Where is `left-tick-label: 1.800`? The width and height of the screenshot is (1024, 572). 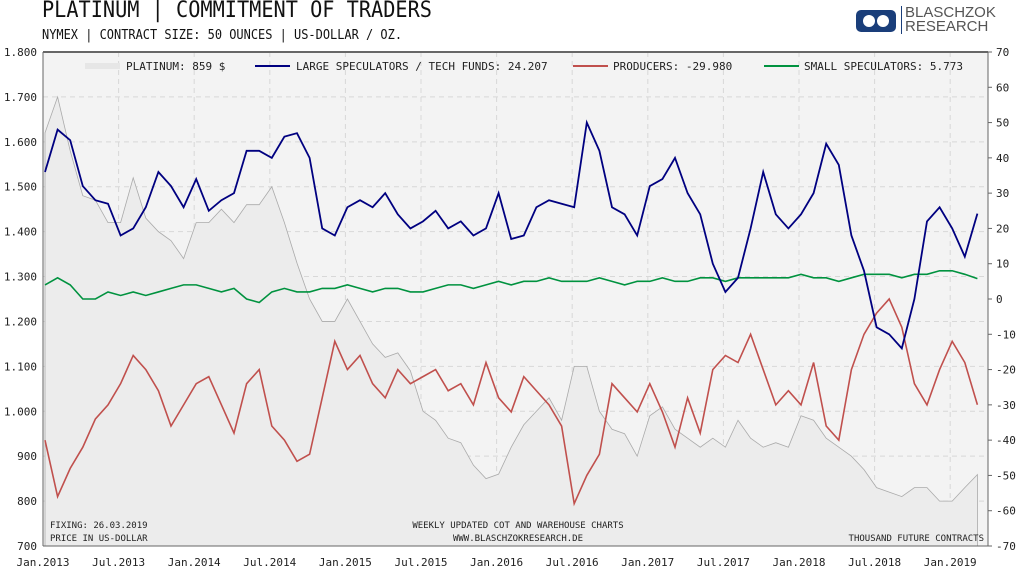 left-tick-label: 1.800 is located at coordinates (20, 52).